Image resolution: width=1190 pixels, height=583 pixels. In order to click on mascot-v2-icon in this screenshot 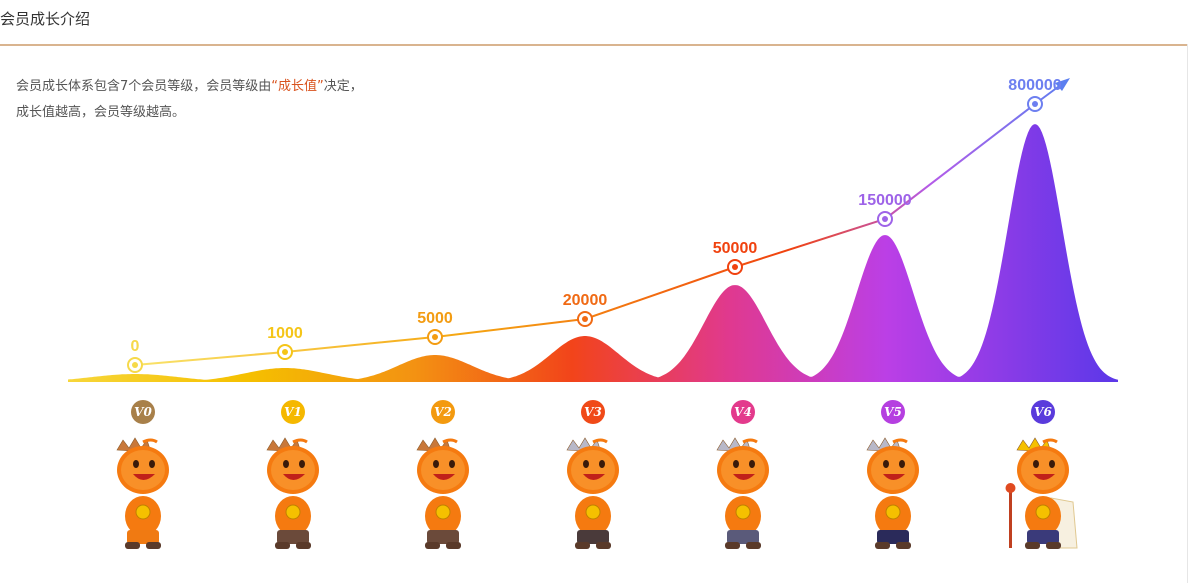, I will do `click(442, 493)`.